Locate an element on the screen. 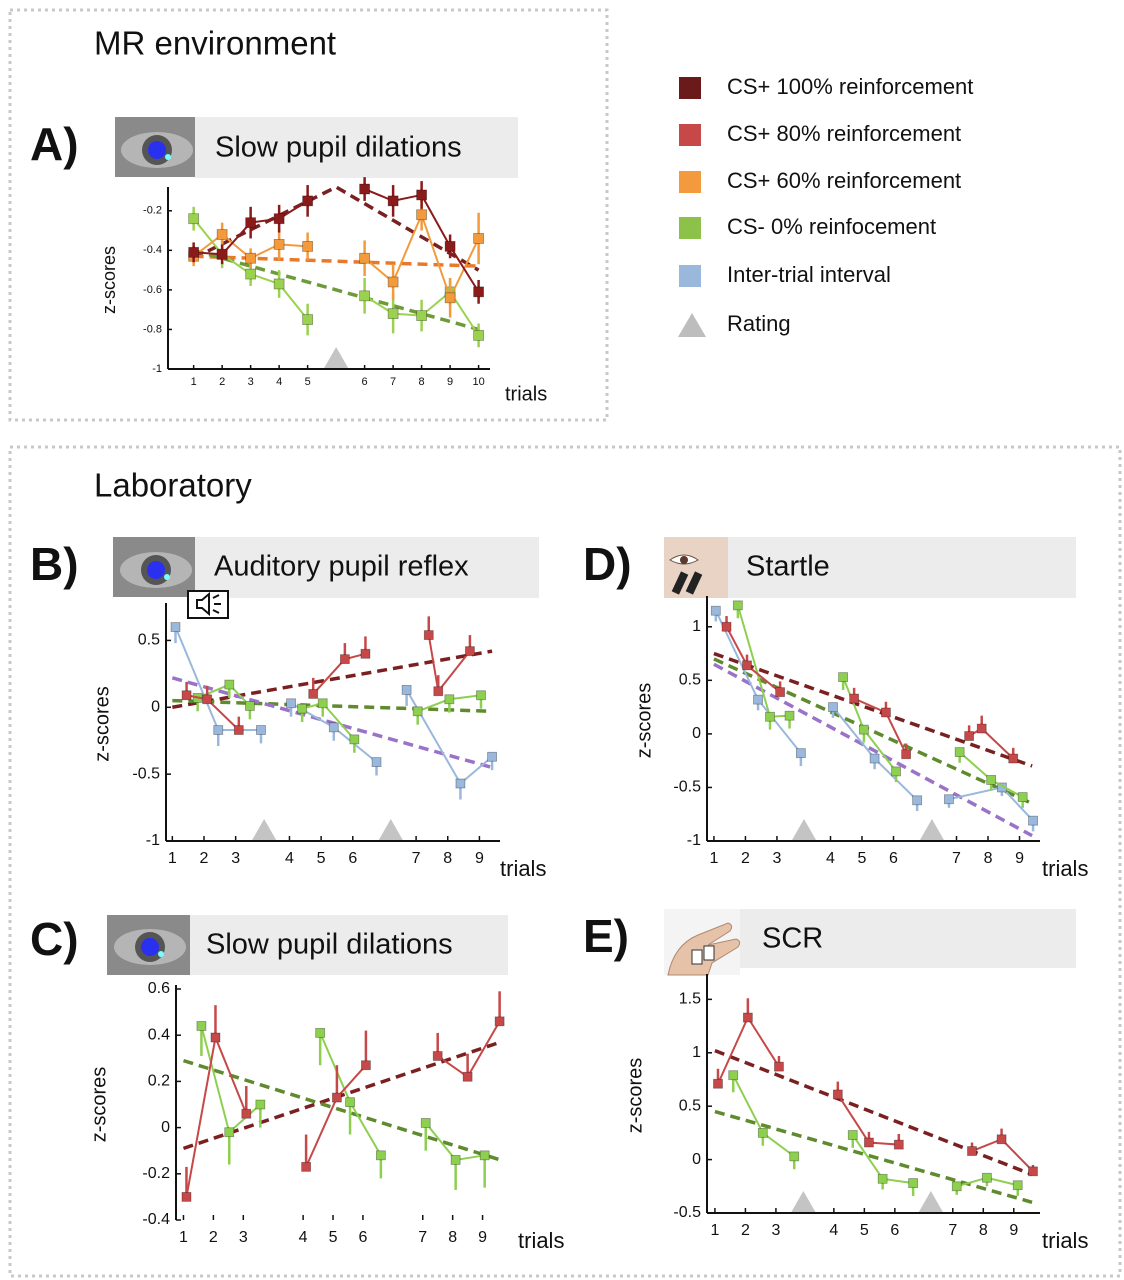 The height and width of the screenshot is (1280, 1124). x-tick-label: 3 is located at coordinates (235, 858).